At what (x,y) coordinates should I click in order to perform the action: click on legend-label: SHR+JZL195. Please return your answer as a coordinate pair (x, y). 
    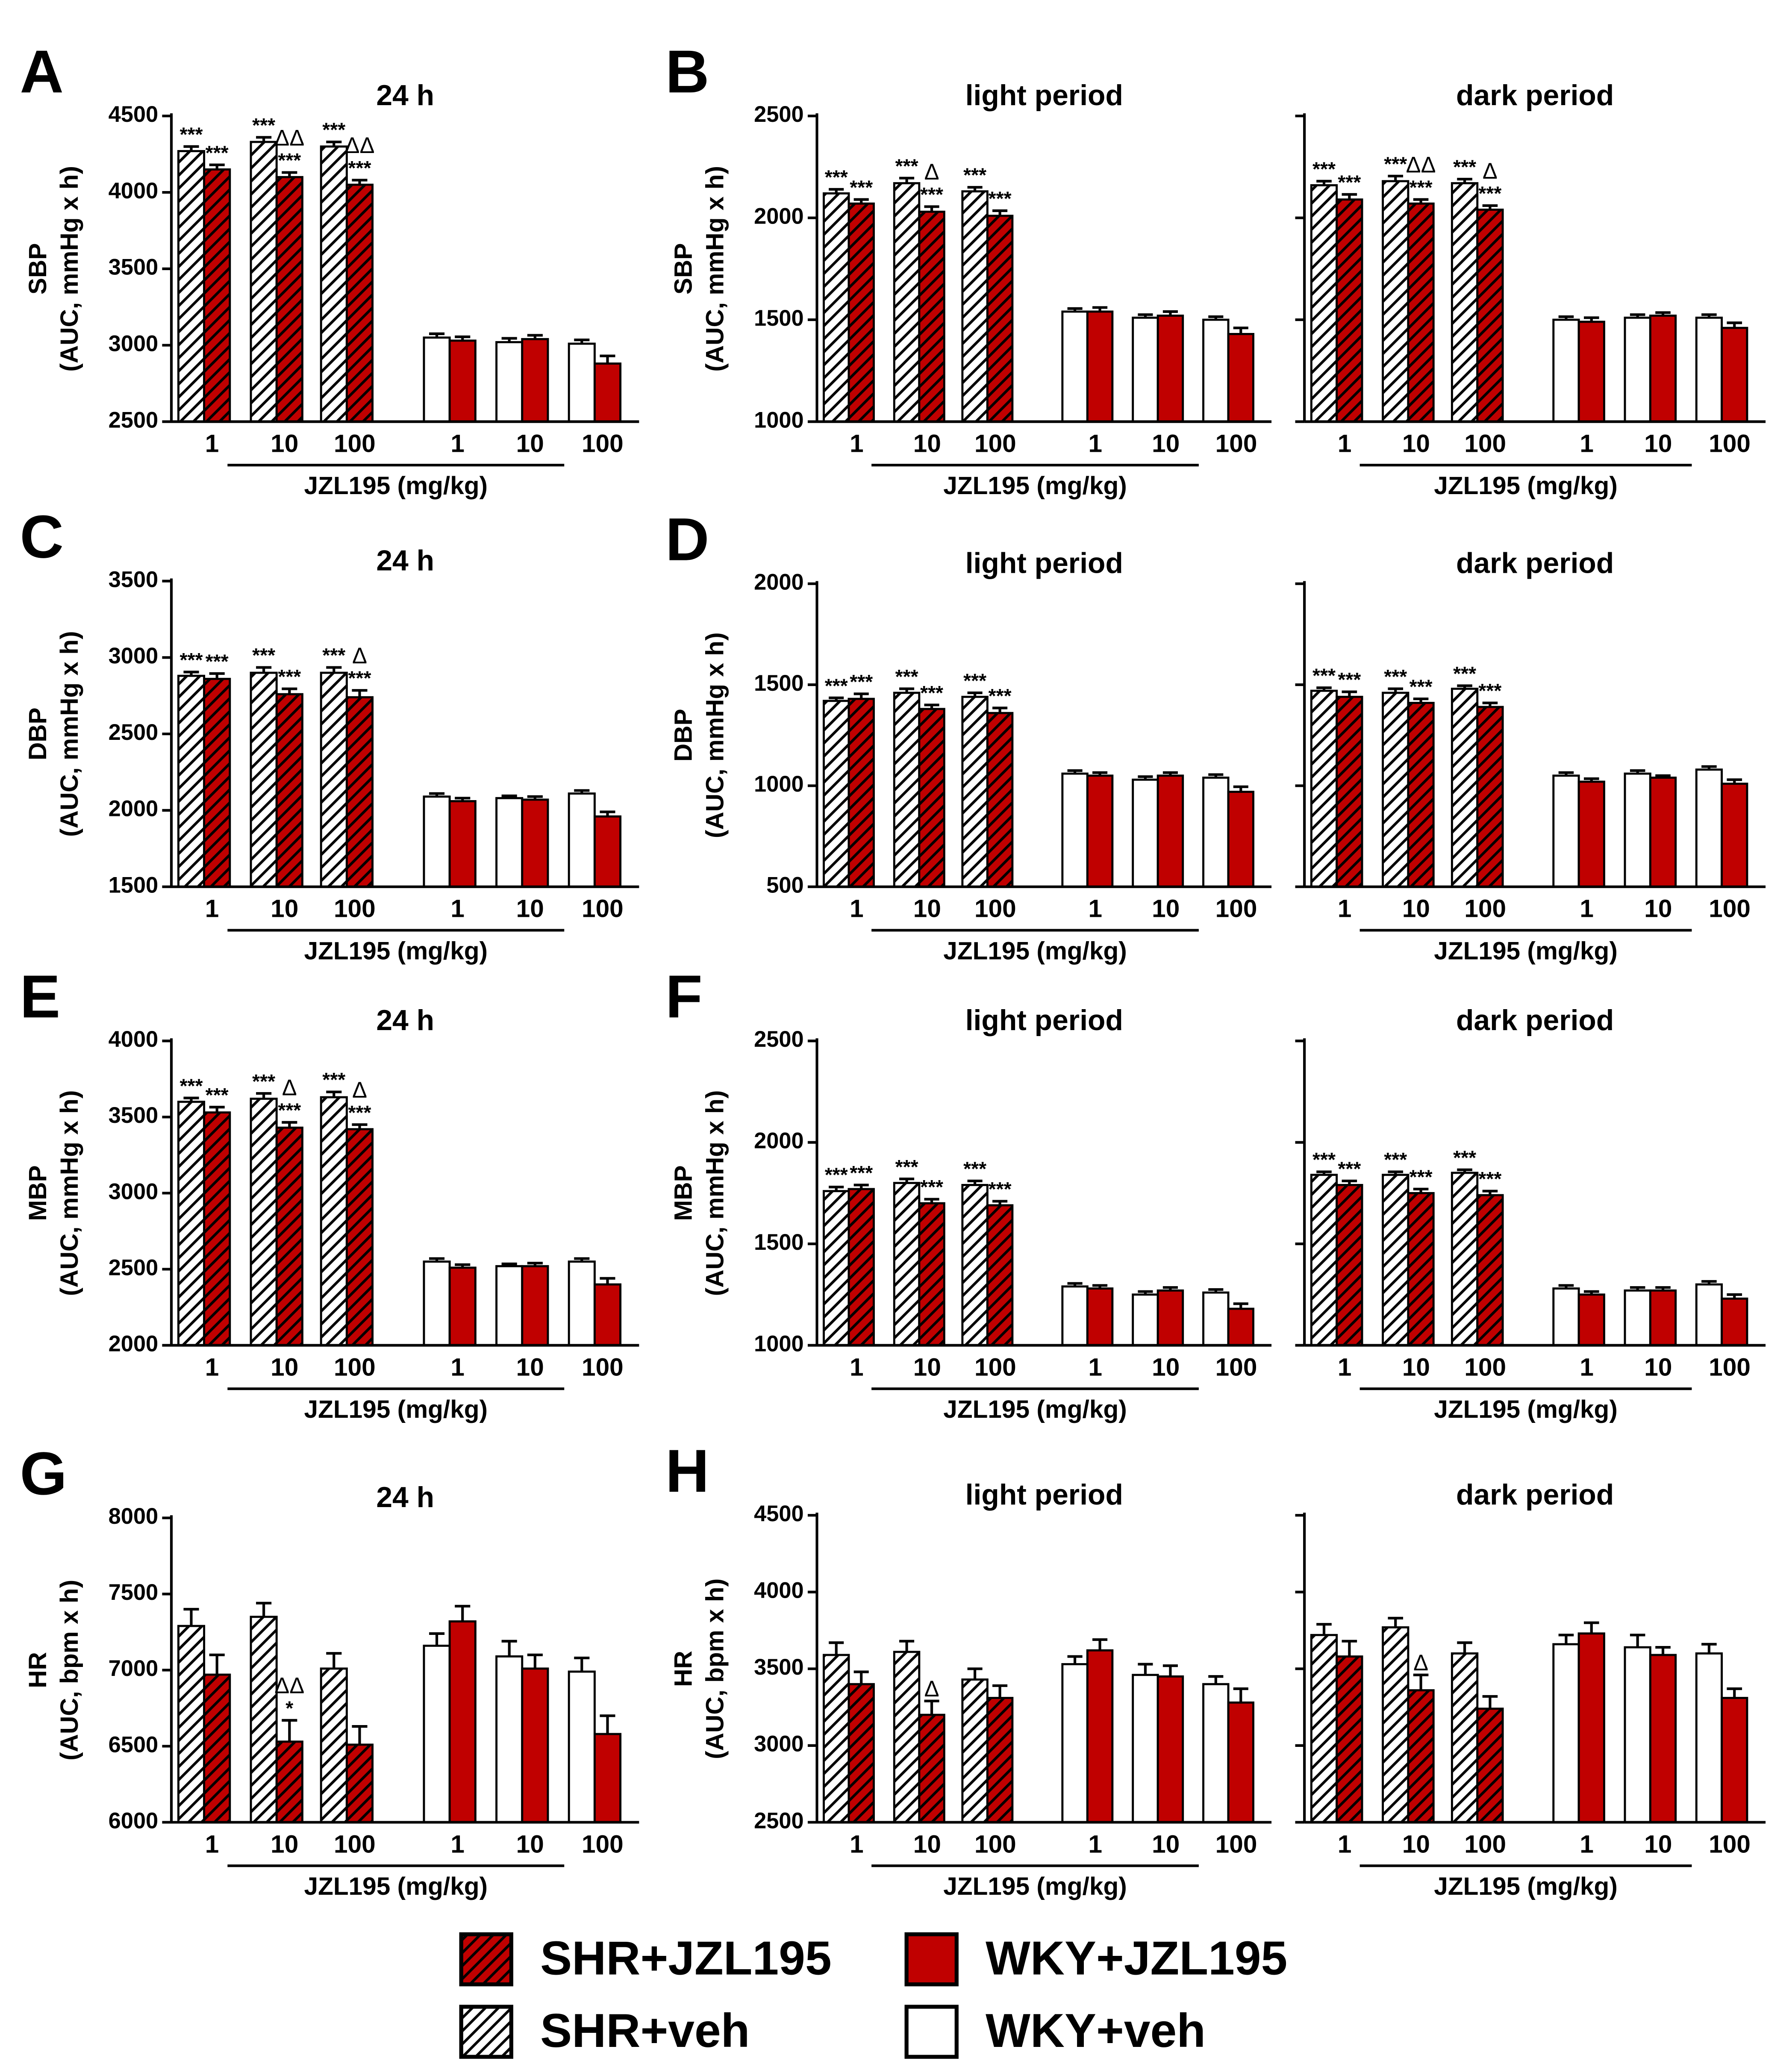
    Looking at the image, I should click on (686, 1959).